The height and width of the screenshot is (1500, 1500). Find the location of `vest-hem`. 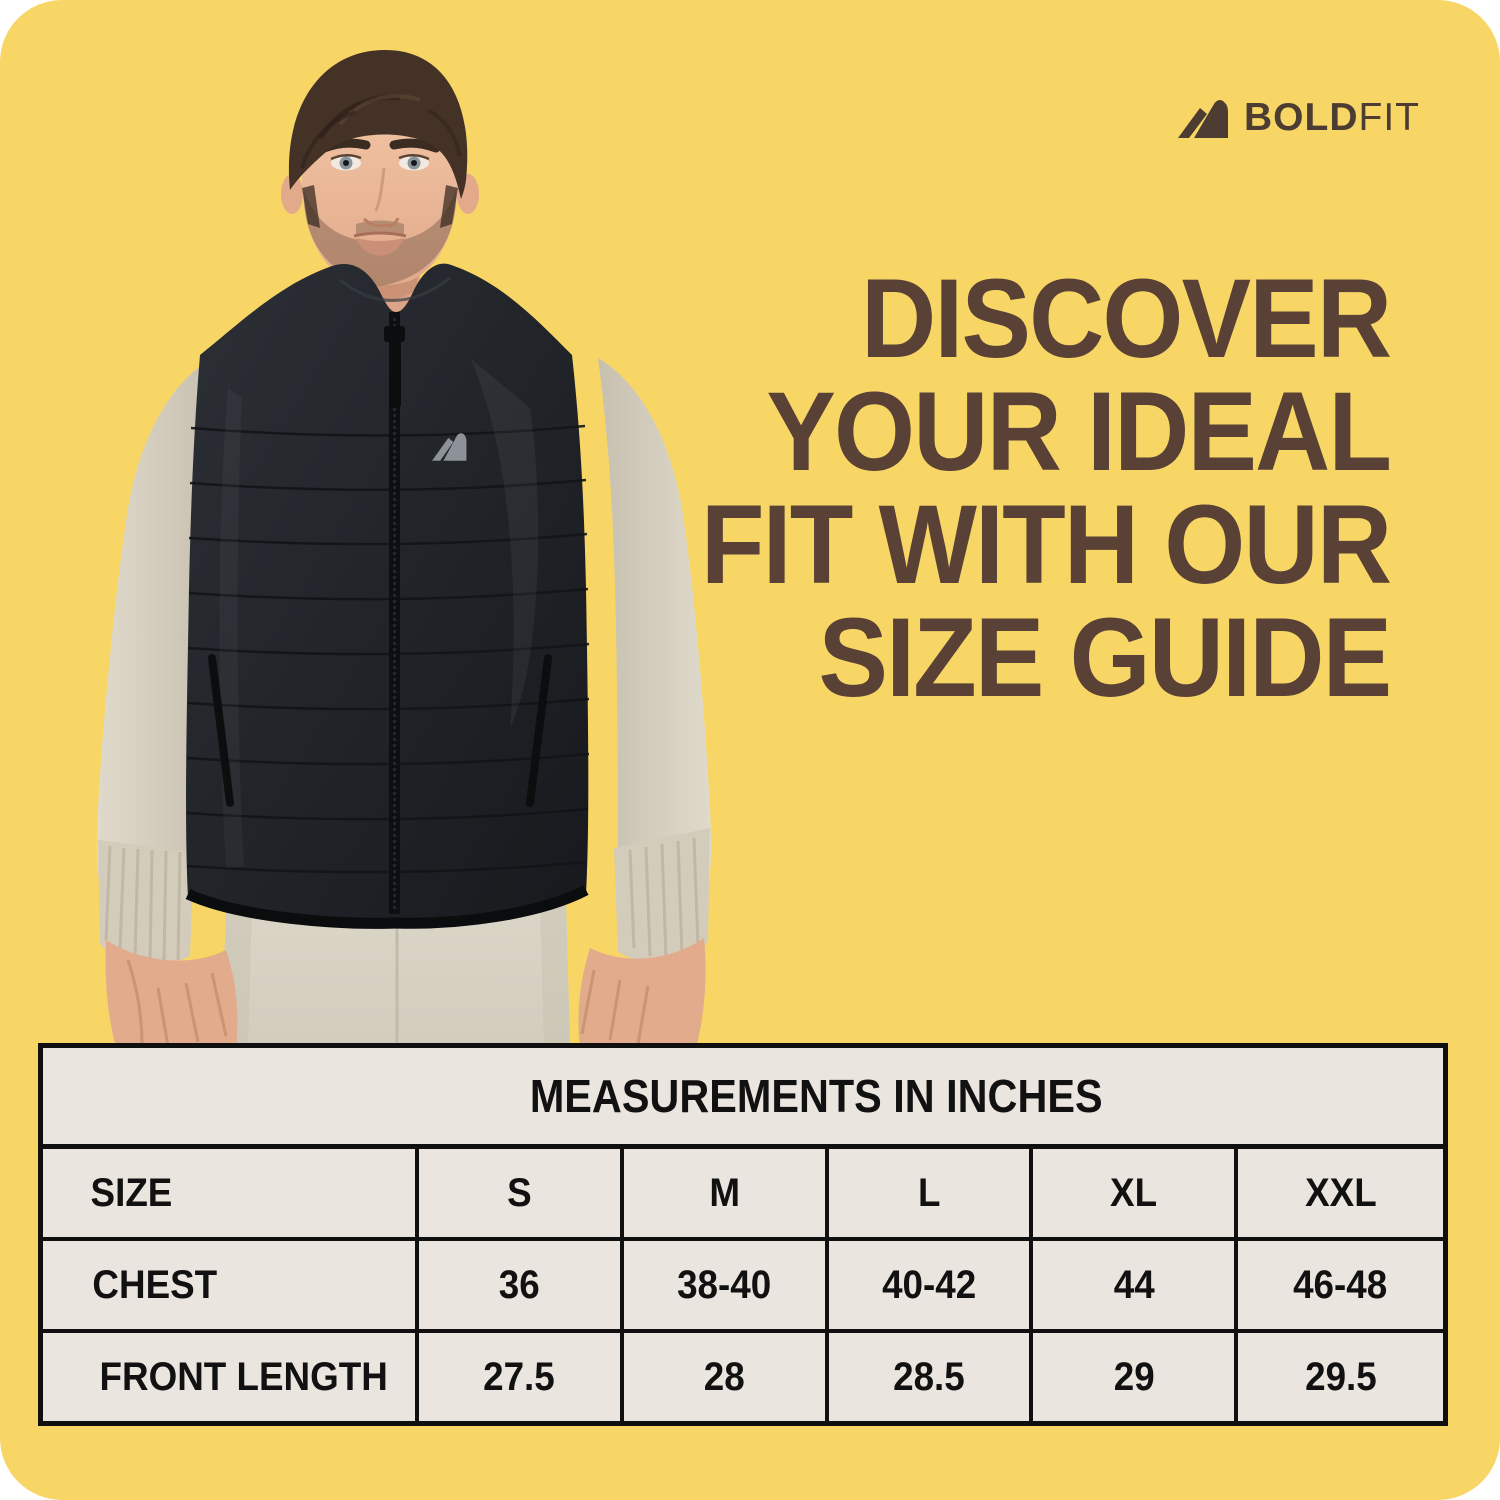

vest-hem is located at coordinates (387, 907).